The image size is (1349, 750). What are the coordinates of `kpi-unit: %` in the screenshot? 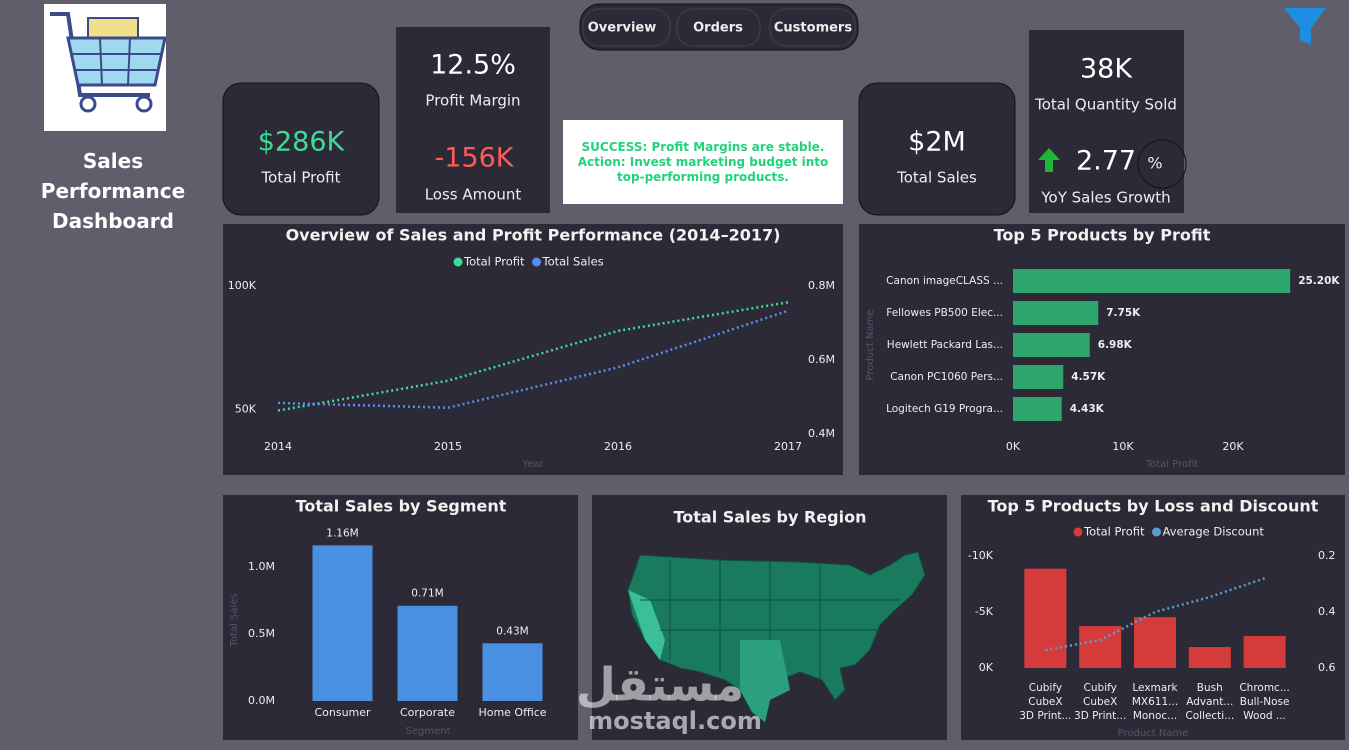 It's located at (1154, 163).